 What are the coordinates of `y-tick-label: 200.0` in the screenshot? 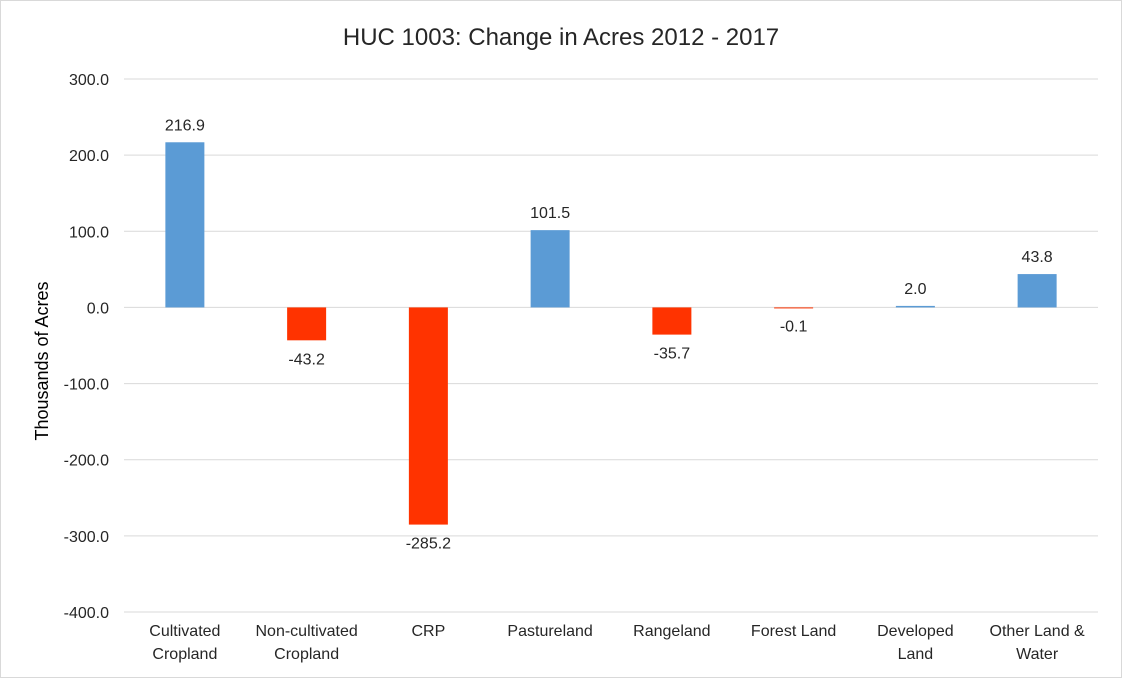 It's located at (89, 156).